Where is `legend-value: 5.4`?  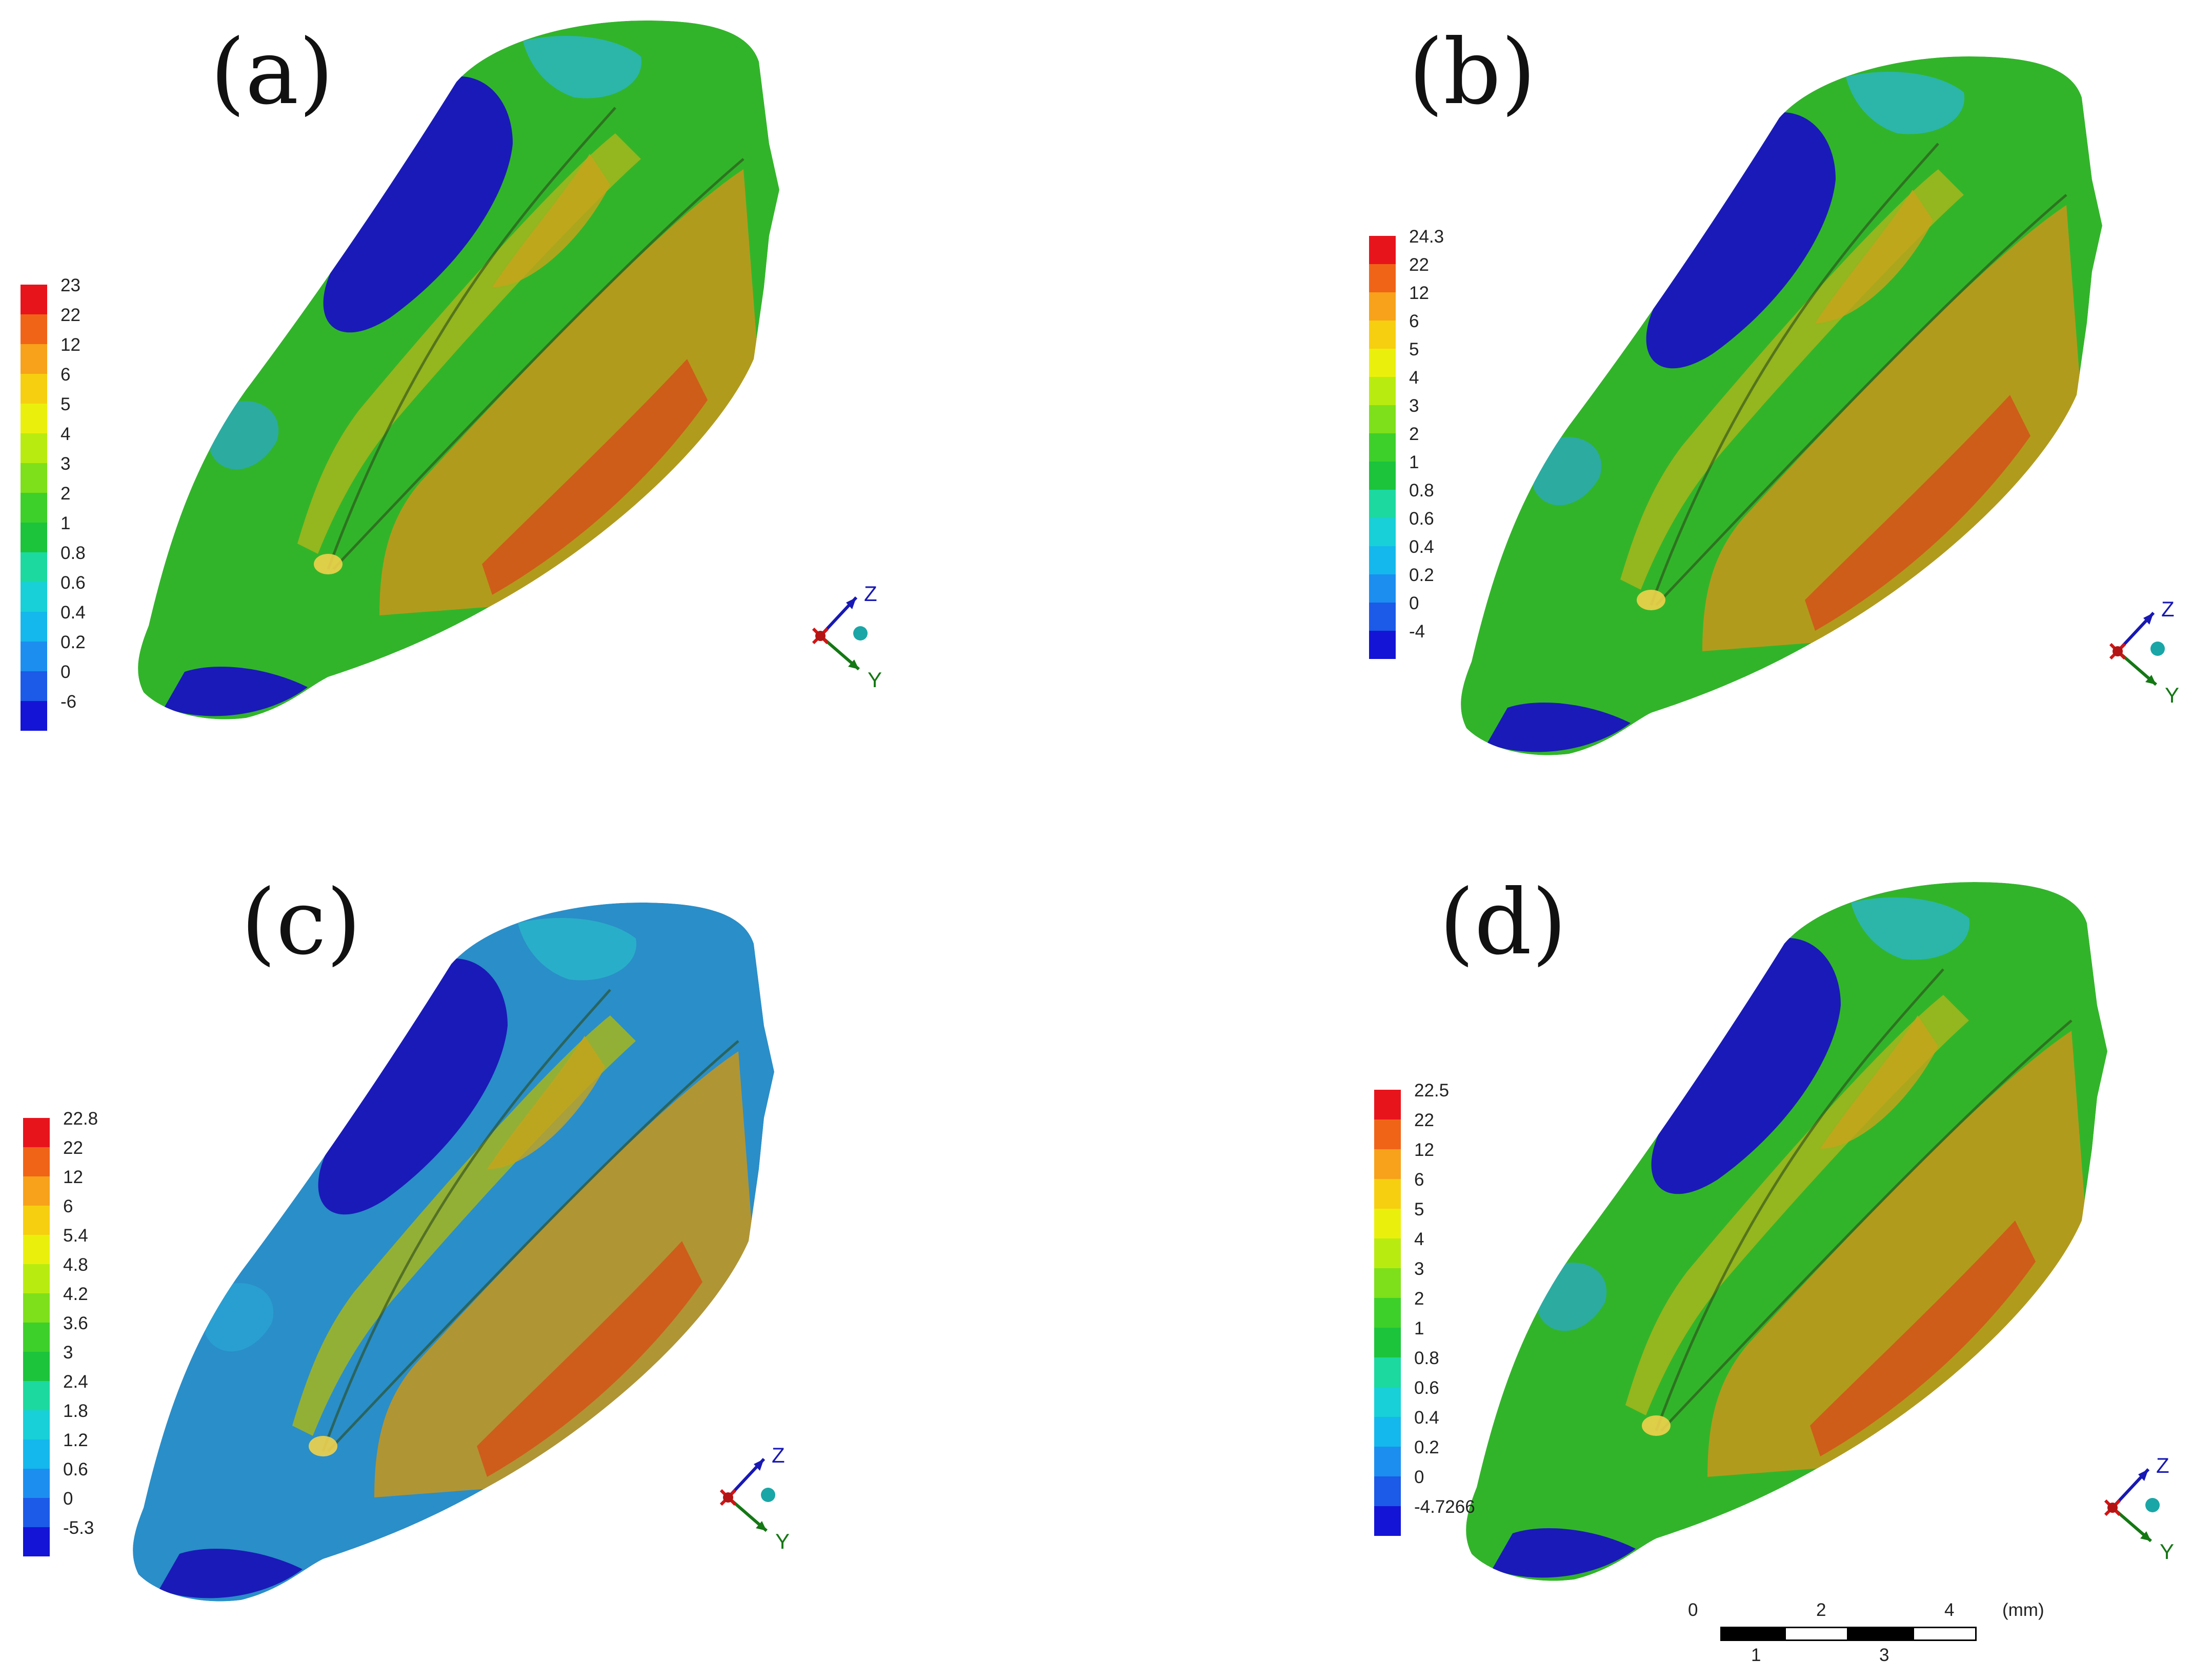 legend-value: 5.4 is located at coordinates (75, 1236).